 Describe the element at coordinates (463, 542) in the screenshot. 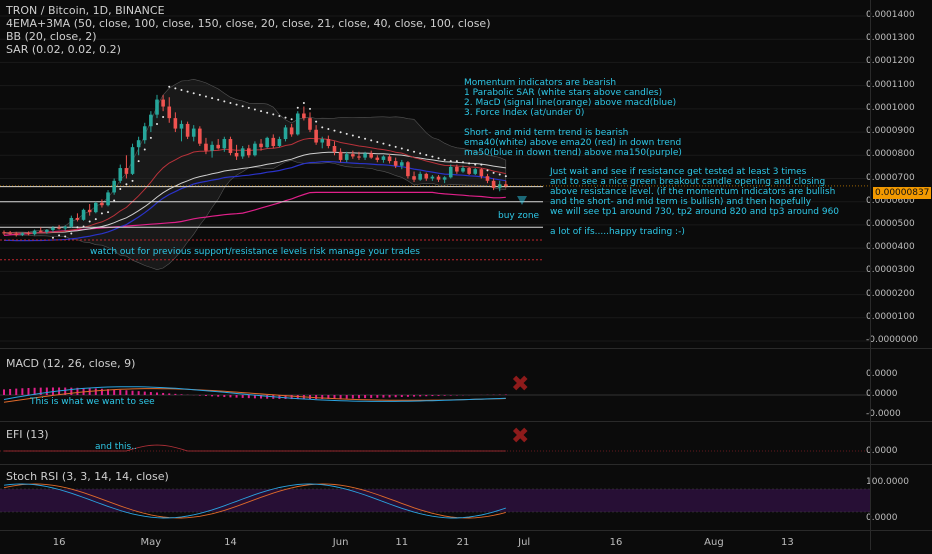

I see `date-tick-label: 21` at that location.